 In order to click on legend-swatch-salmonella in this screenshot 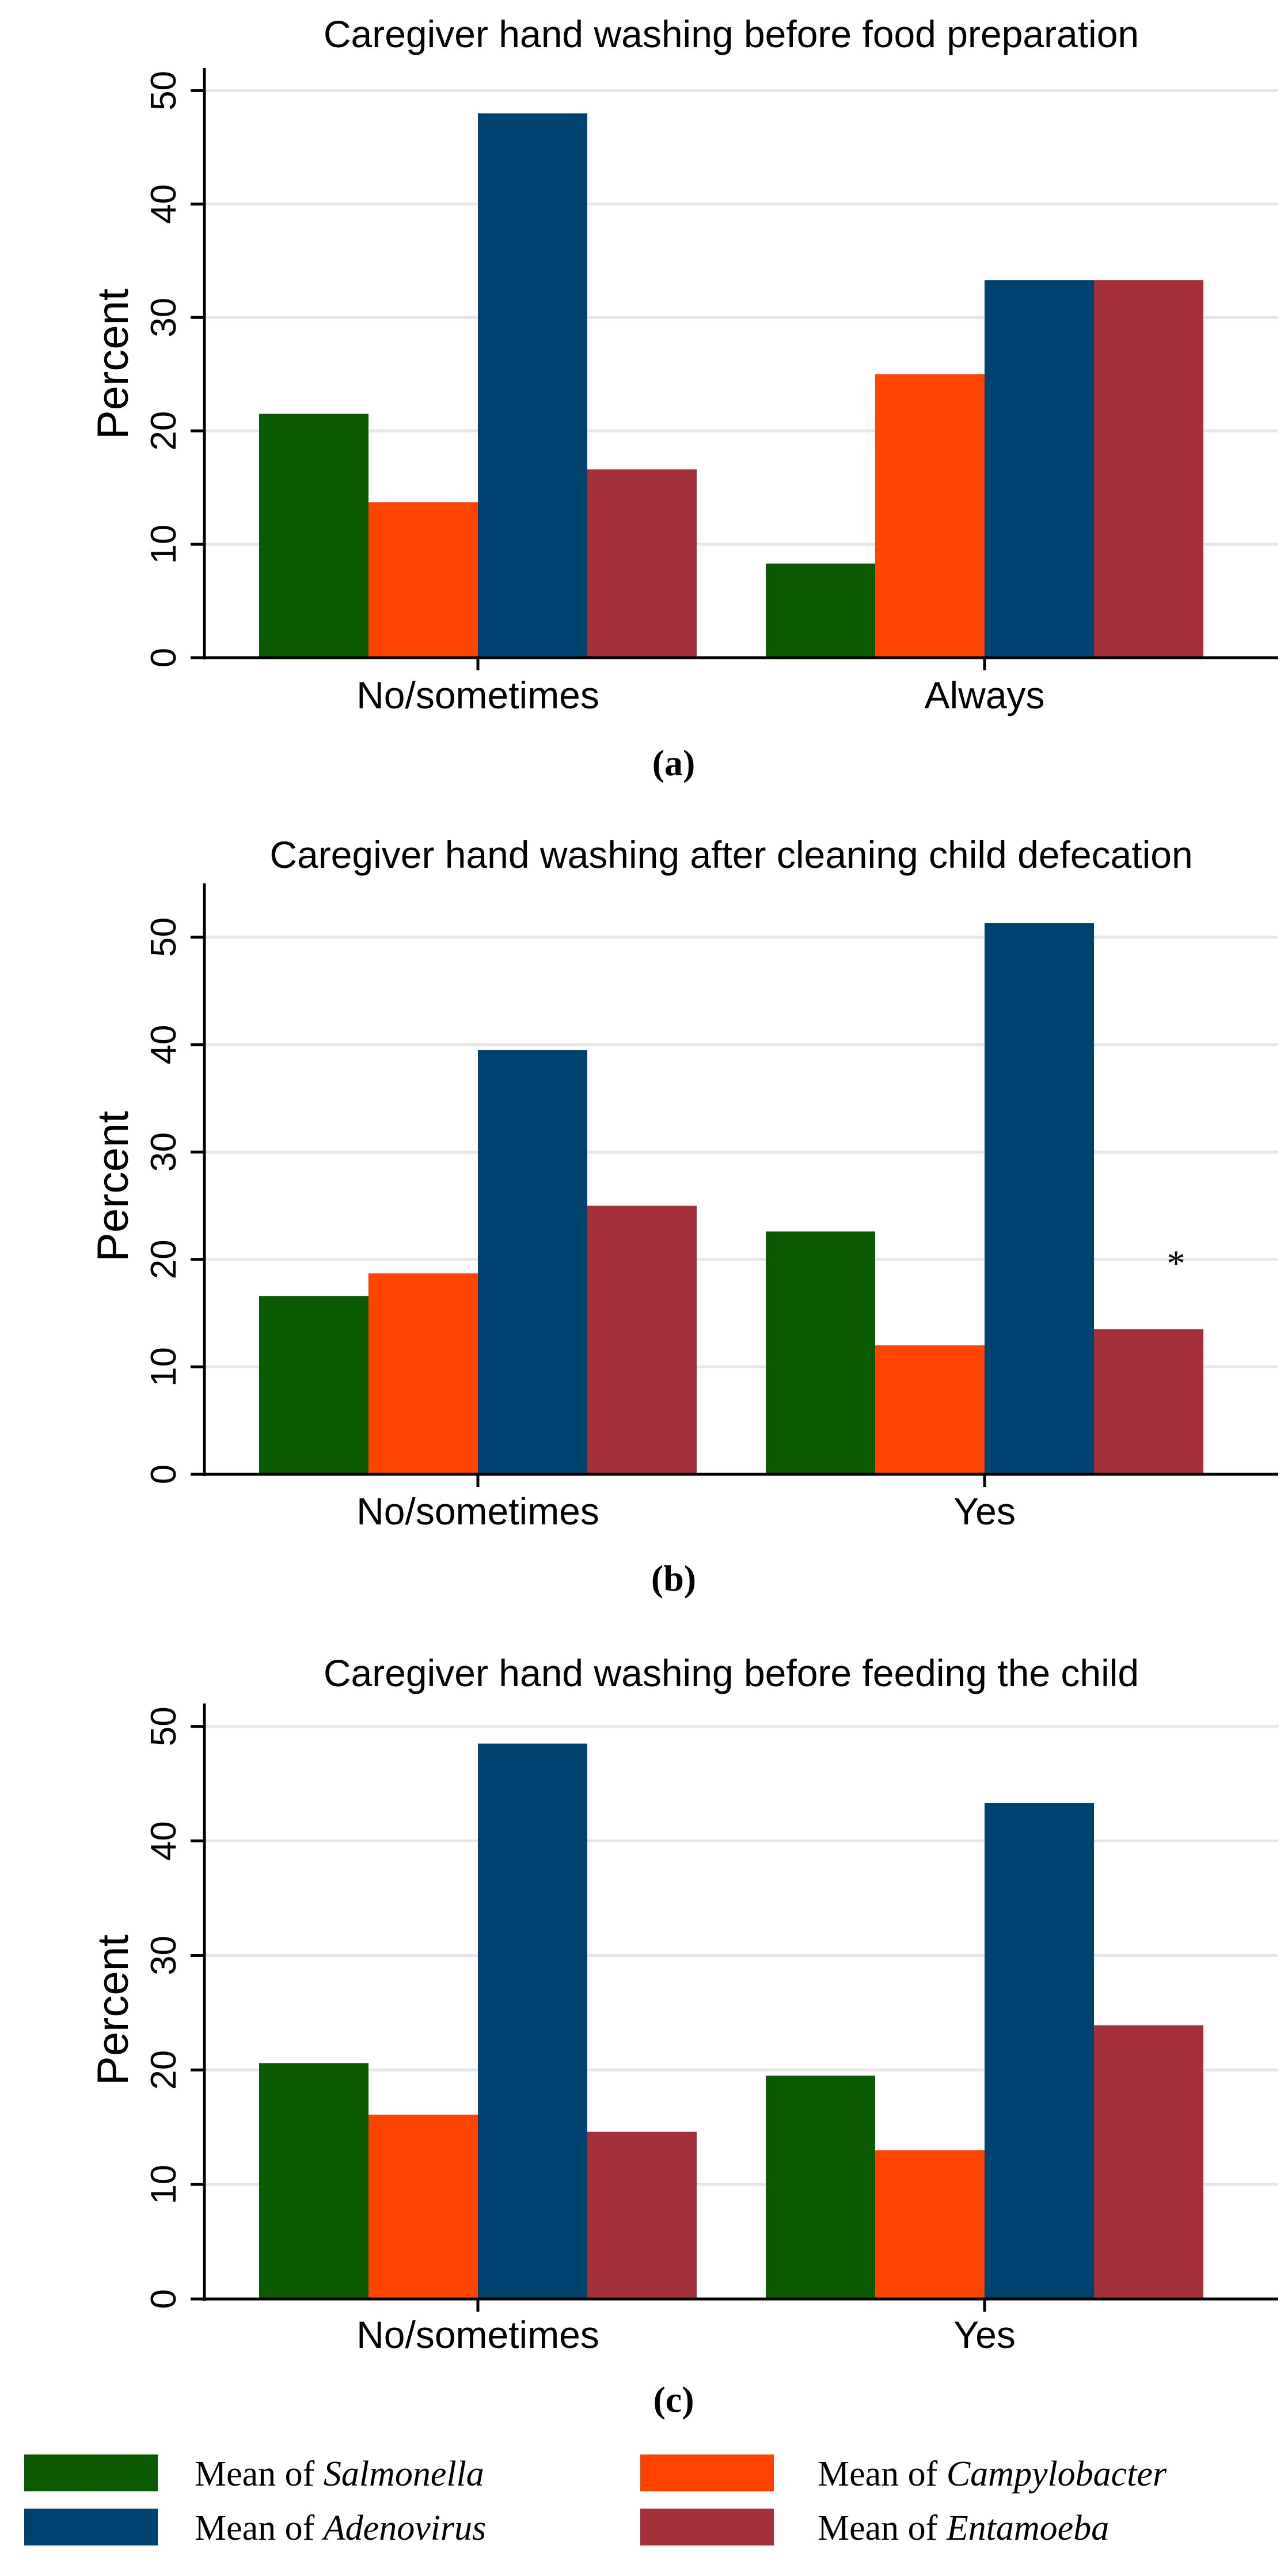, I will do `click(91, 2472)`.